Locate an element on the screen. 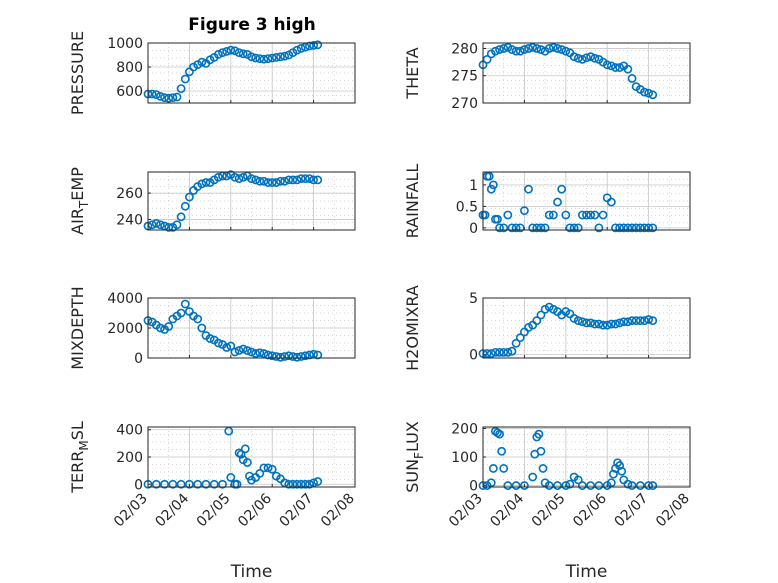 The image size is (778, 583). y-tick-label: 280 is located at coordinates (464, 49).